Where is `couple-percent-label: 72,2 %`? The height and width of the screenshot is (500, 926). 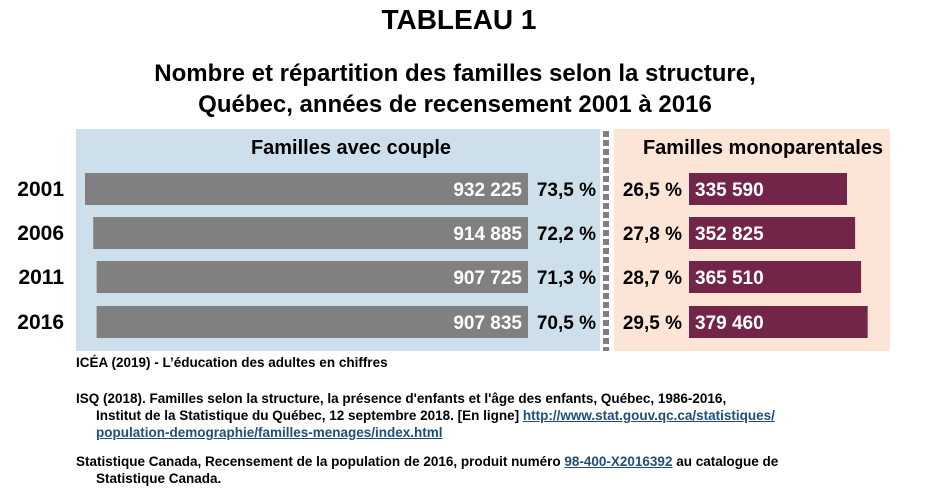 couple-percent-label: 72,2 % is located at coordinates (566, 234).